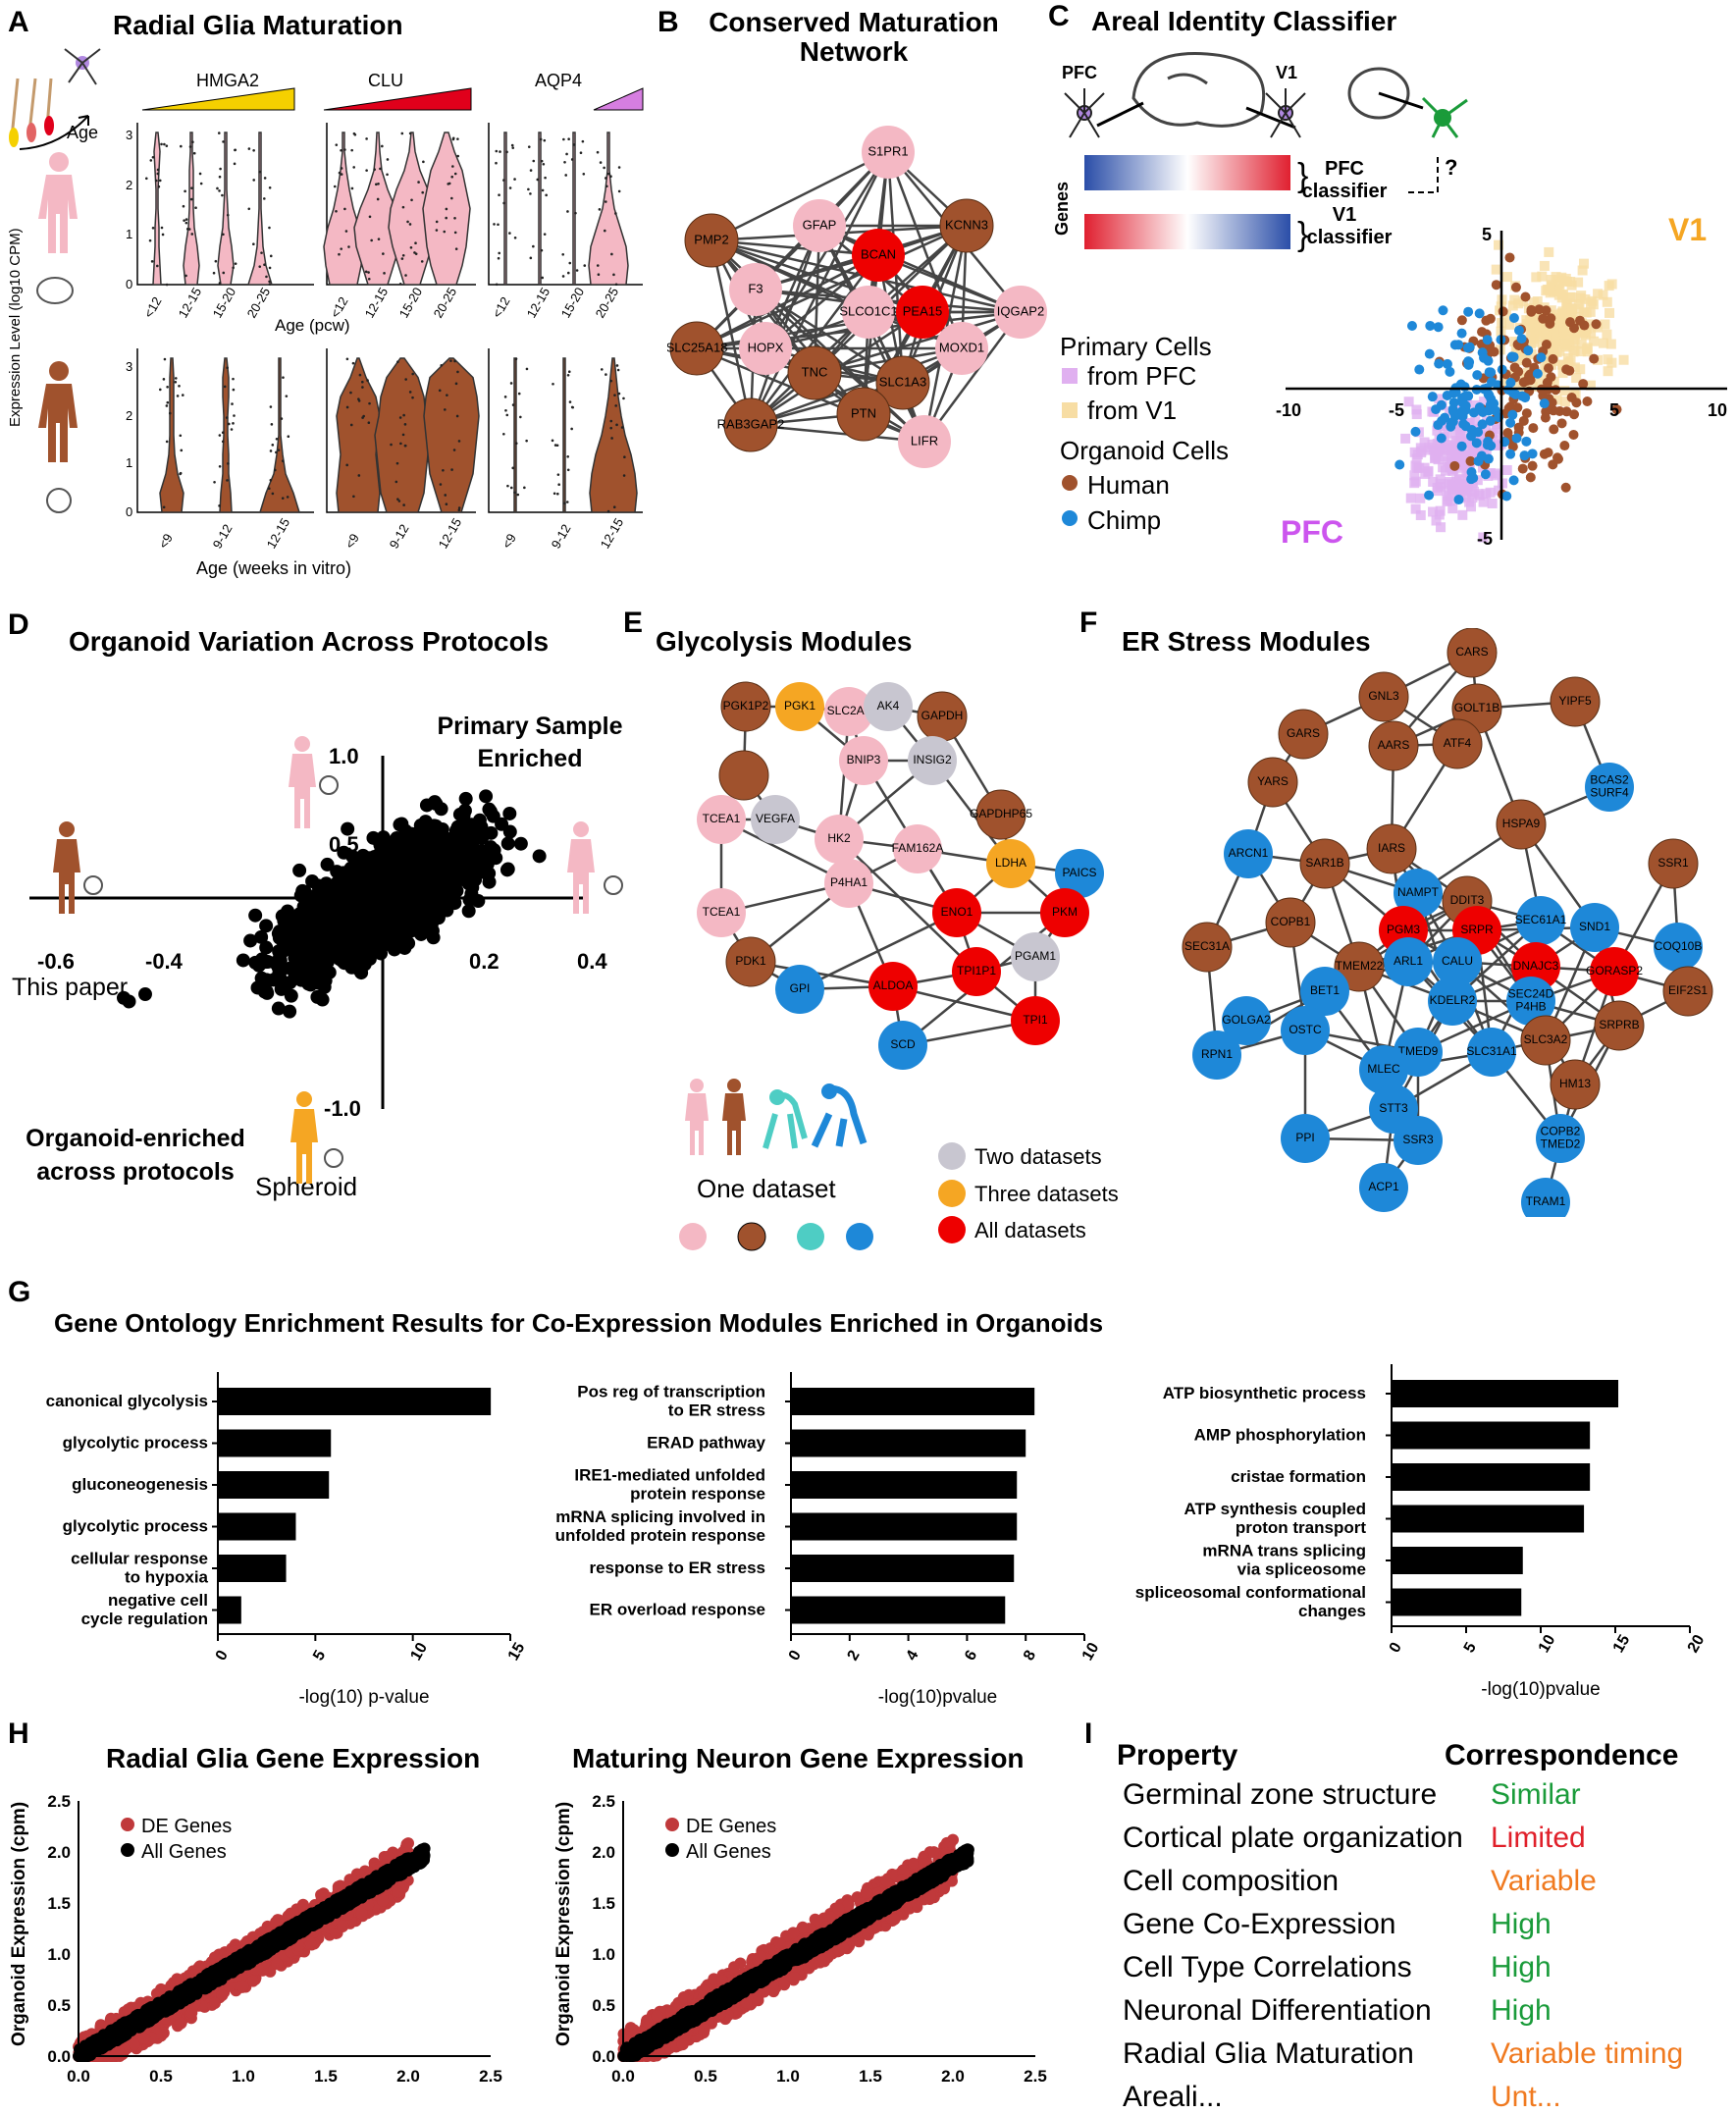 The image size is (1736, 2114). Describe the element at coordinates (1259, 1924) in the screenshot. I see `table-row-property: Gene Co-Expression` at that location.